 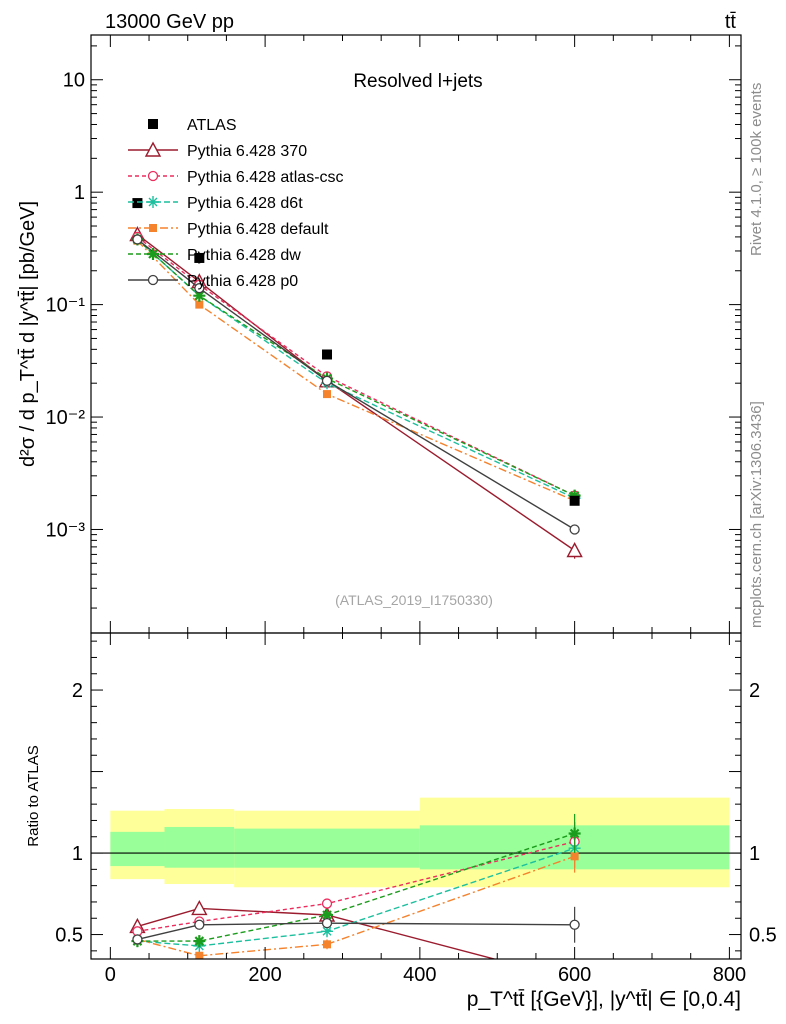 I want to click on legend-label: Pythia 6.428 atlas-csc, so click(x=265, y=177).